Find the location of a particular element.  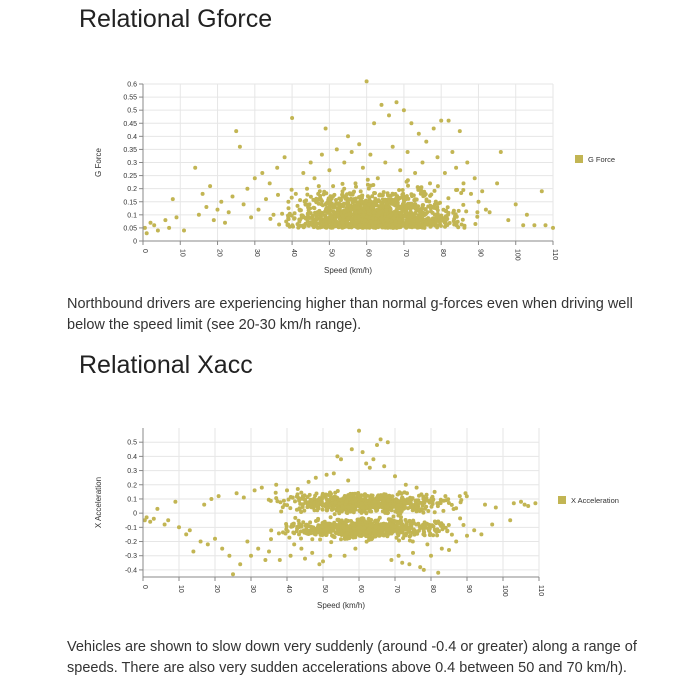

y-axis-label: X Acceleration is located at coordinates (98, 502).